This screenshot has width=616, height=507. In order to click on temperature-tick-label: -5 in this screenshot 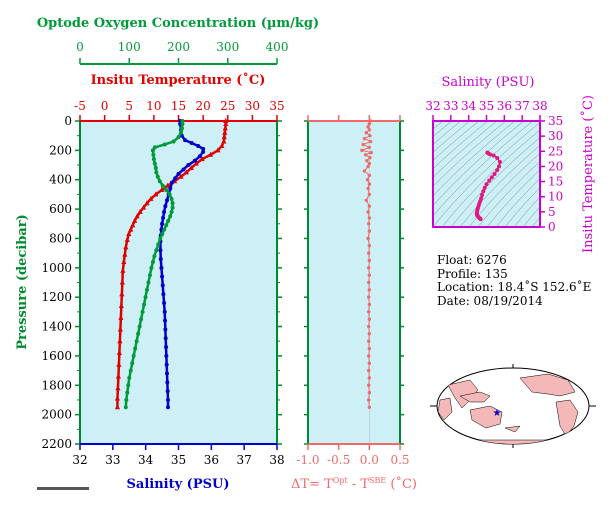, I will do `click(80, 106)`.